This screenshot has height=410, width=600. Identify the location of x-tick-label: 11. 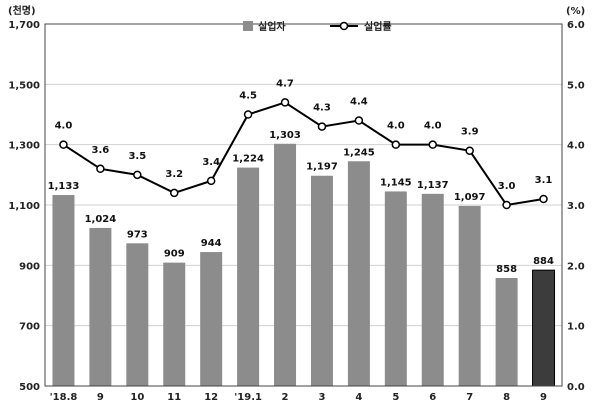
(174, 397).